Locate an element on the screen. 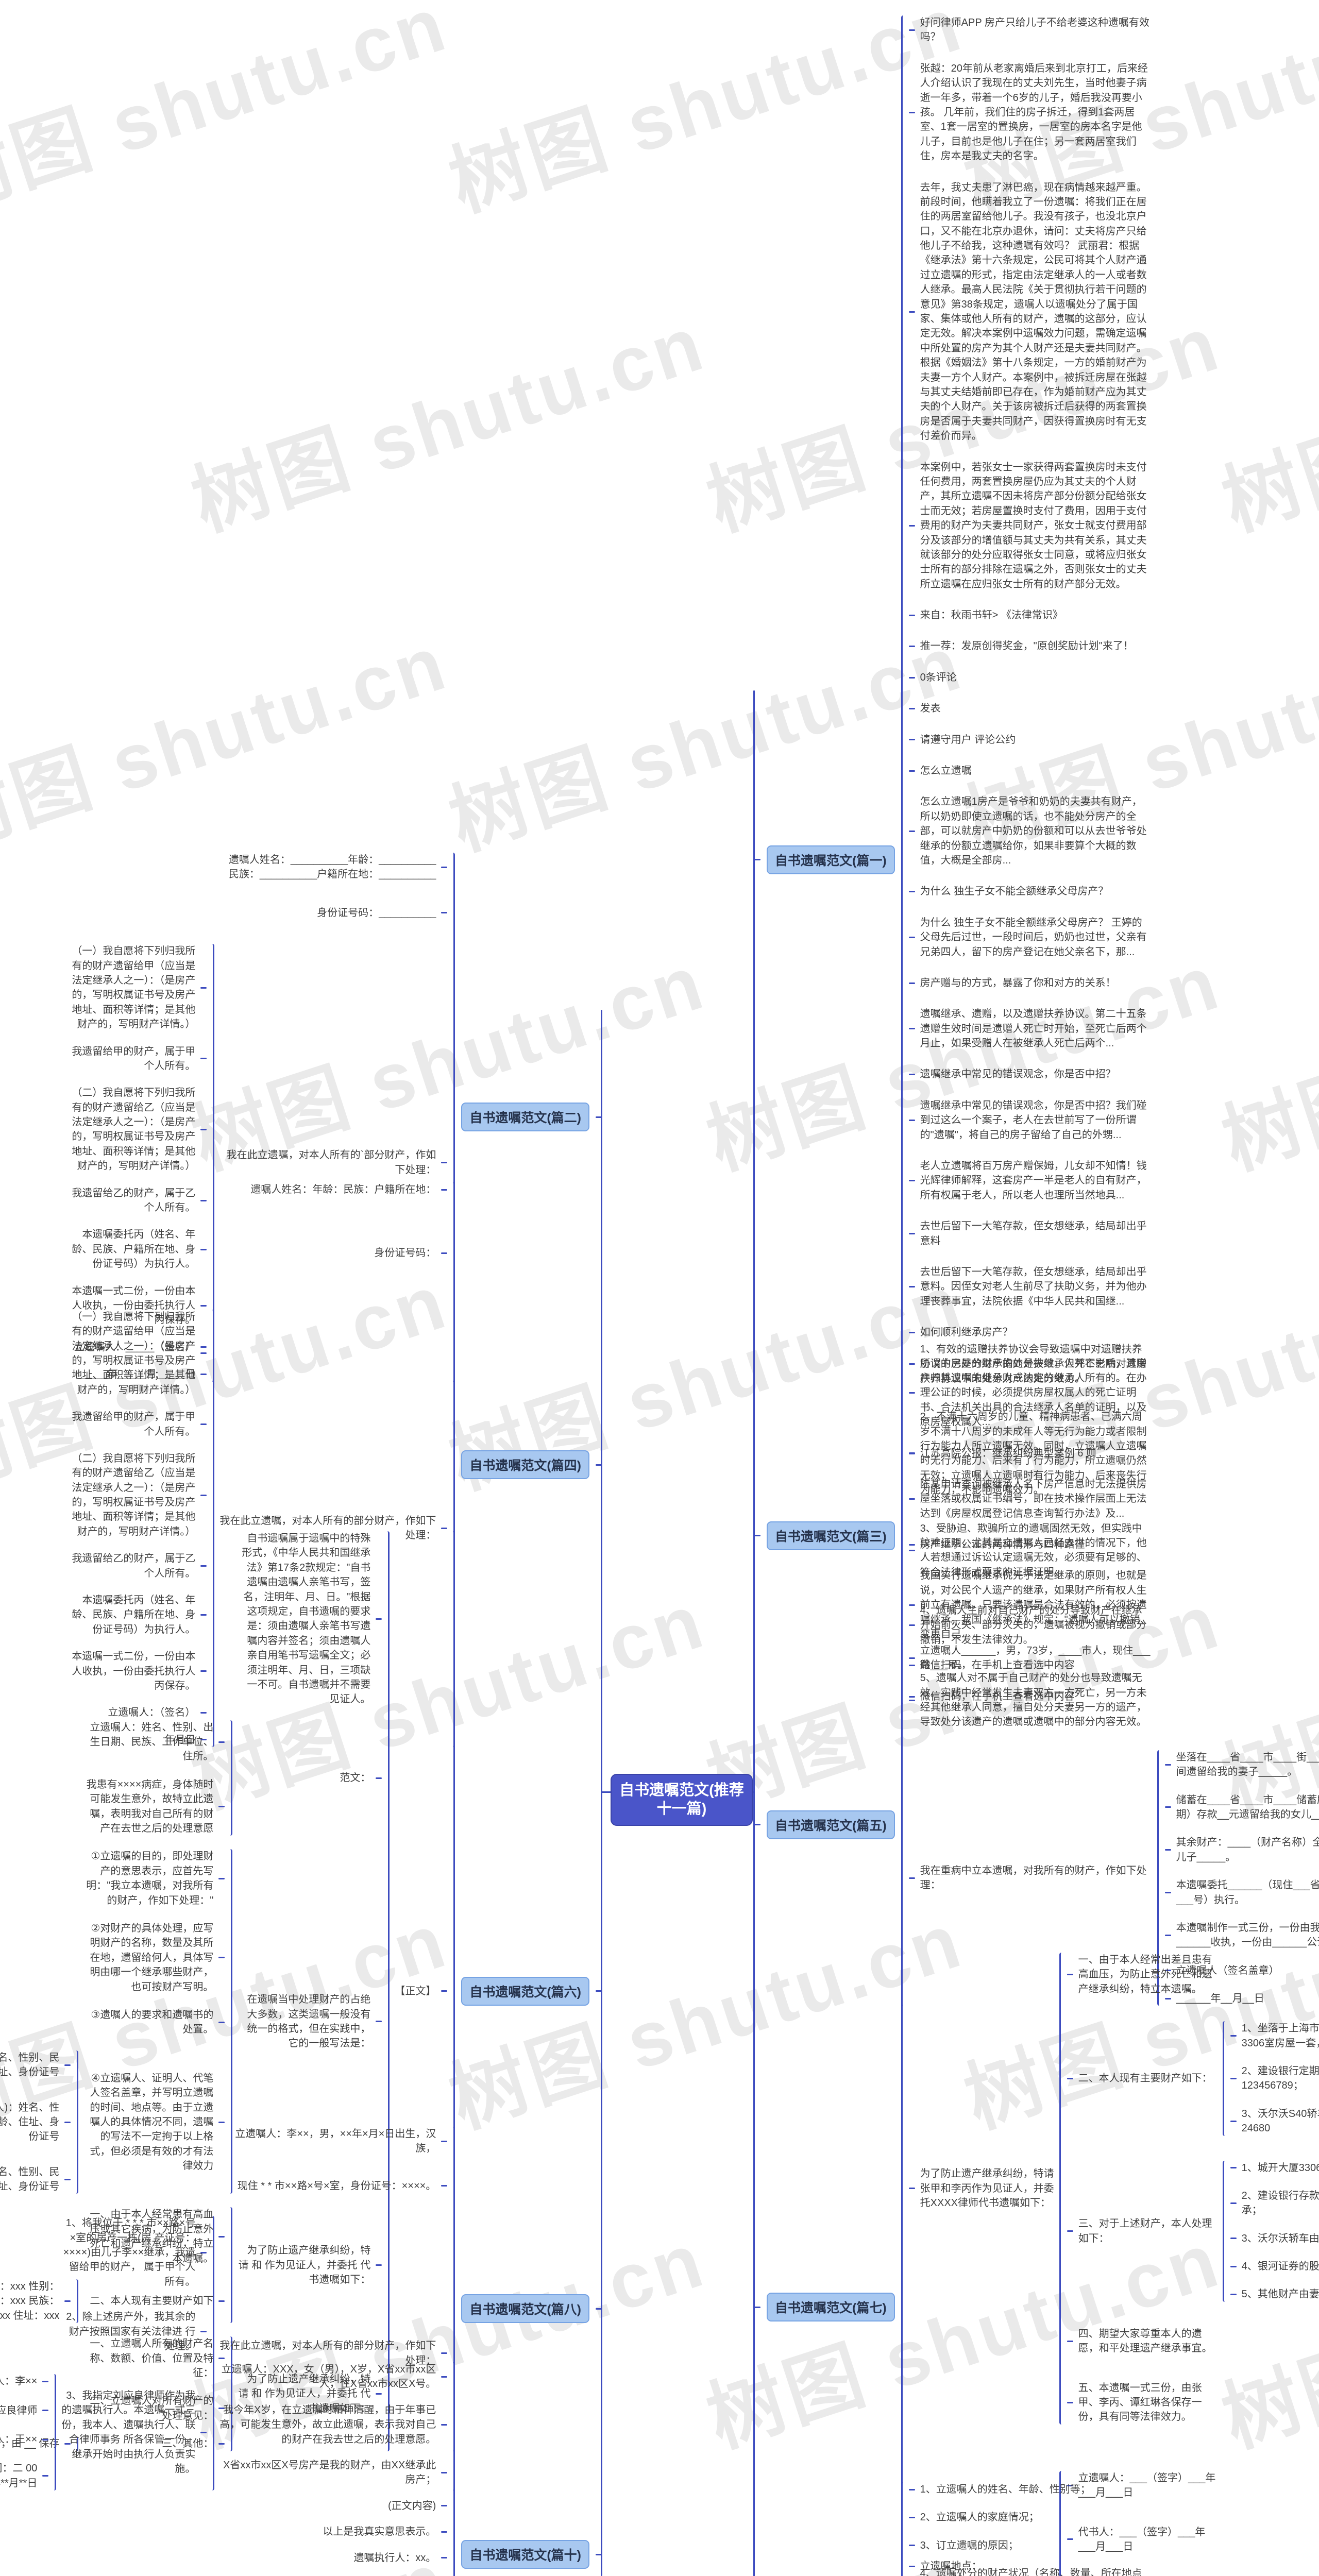 The image size is (1319, 2576). mindmap-node: 遗嘱继承中常见的错误观念，你是否中招？ is located at coordinates (1030, 1074).